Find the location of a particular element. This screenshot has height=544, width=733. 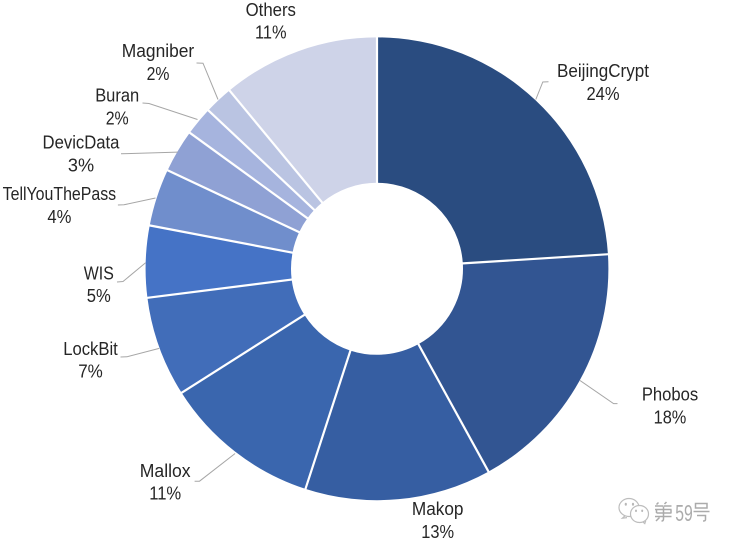

svg-text: Others is located at coordinates (271, 10).